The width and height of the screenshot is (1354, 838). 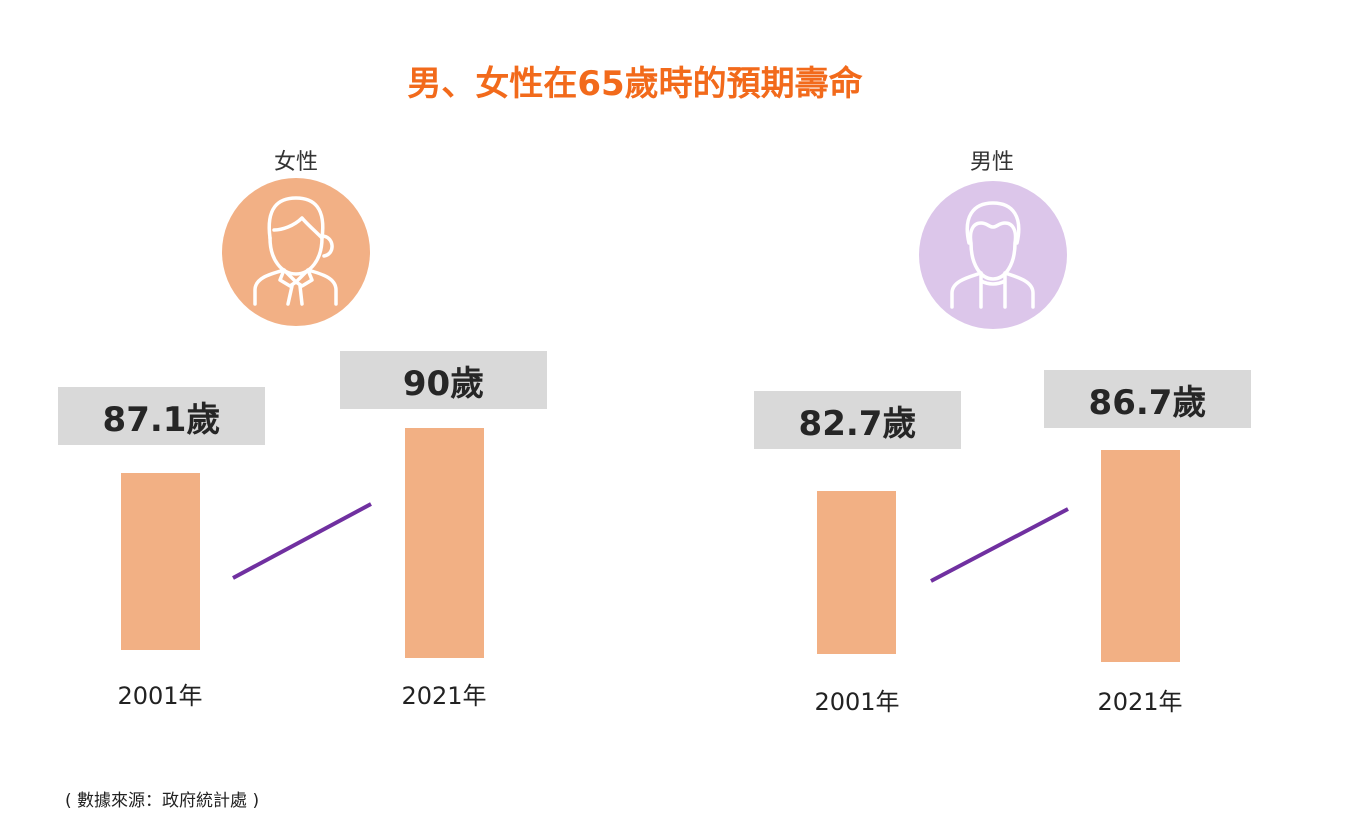 I want to click on female-person-icon, so click(x=296, y=252).